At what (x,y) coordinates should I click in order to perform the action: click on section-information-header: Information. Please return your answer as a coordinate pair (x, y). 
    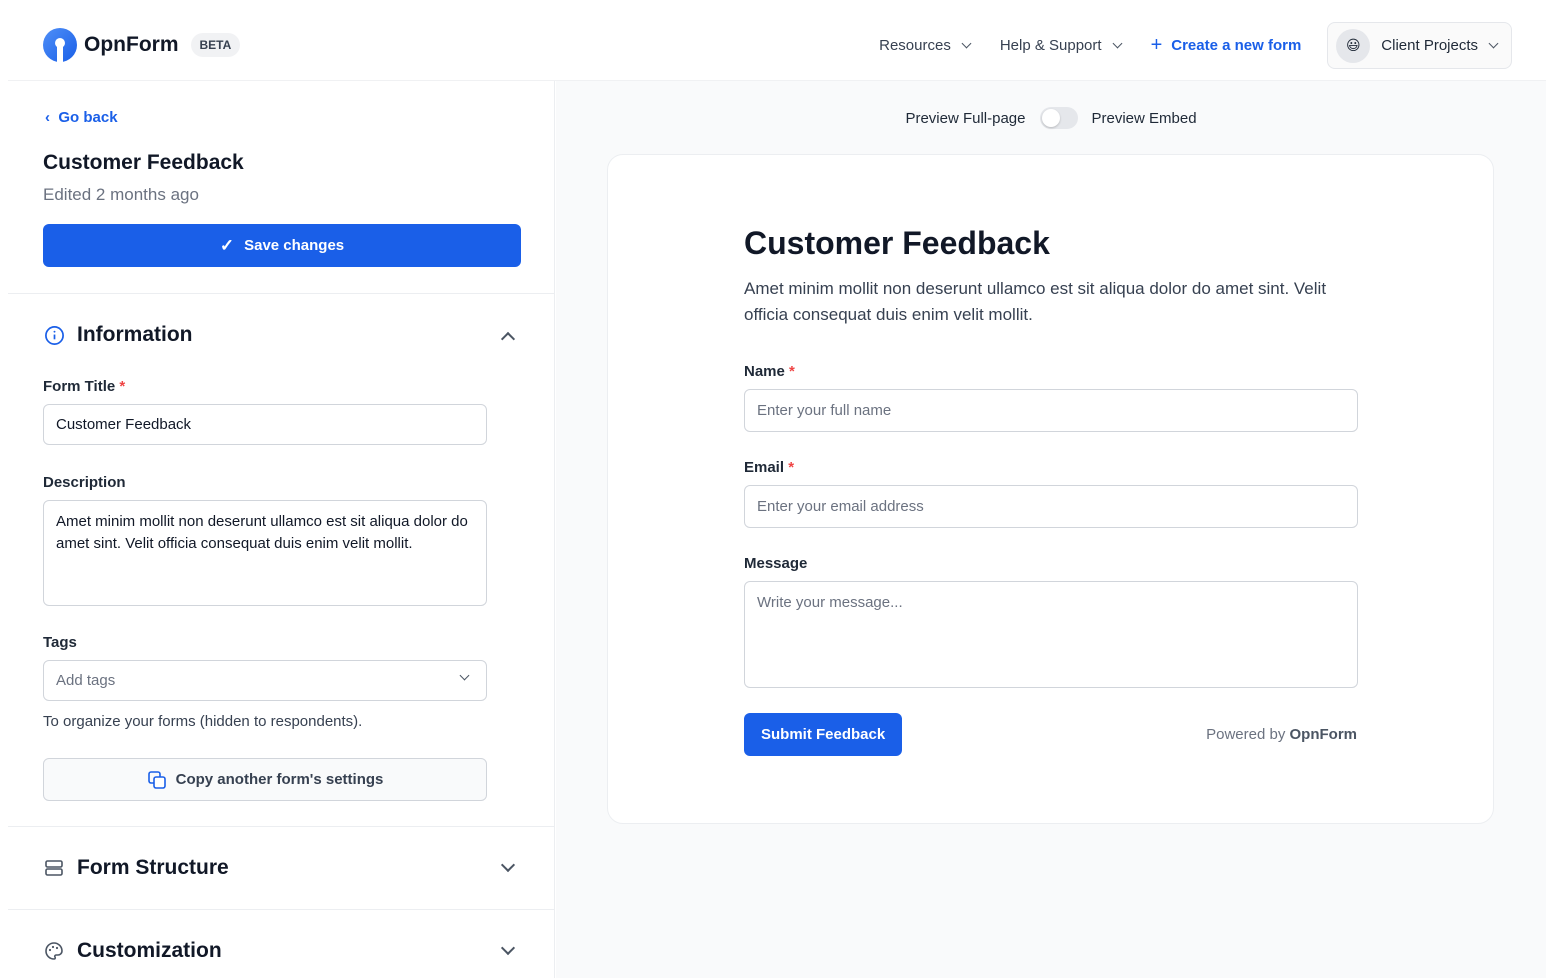
    Looking at the image, I should click on (282, 335).